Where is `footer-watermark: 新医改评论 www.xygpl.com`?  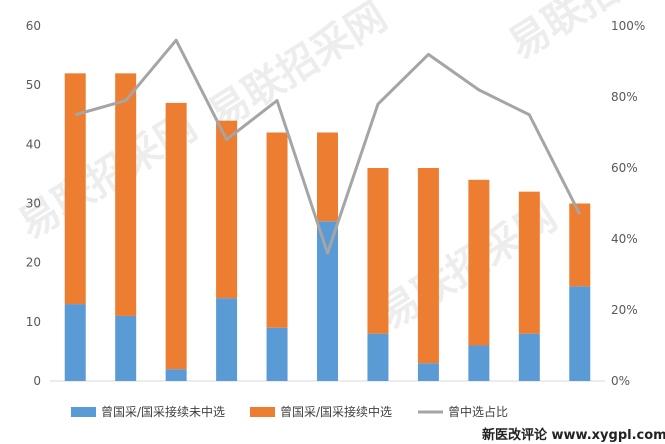
footer-watermark: 新医改评论 www.xygpl.com is located at coordinates (573, 435).